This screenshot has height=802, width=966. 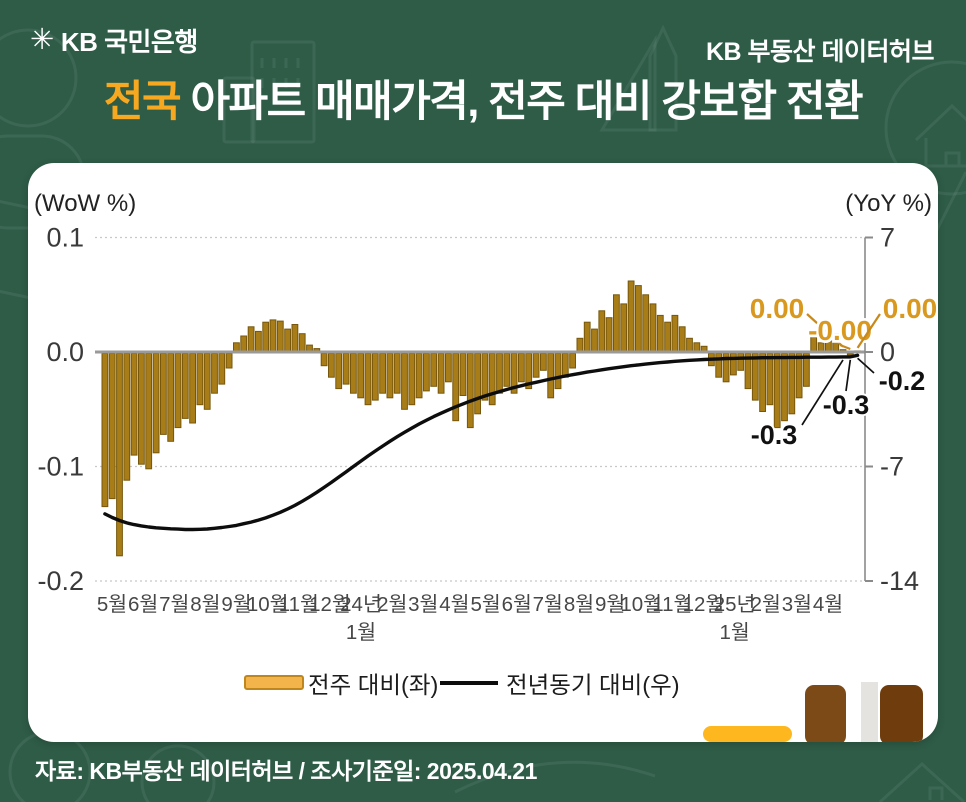 I want to click on left-axis-tick: -0.2, so click(x=60, y=581).